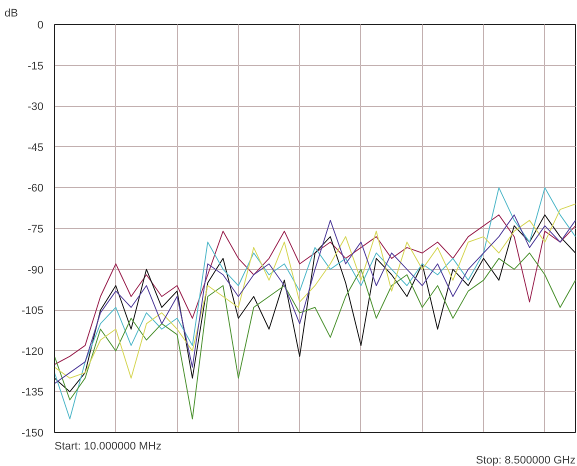 This screenshot has height=466, width=577. What do you see at coordinates (36, 188) in the screenshot?
I see `y-tick-label: -60` at bounding box center [36, 188].